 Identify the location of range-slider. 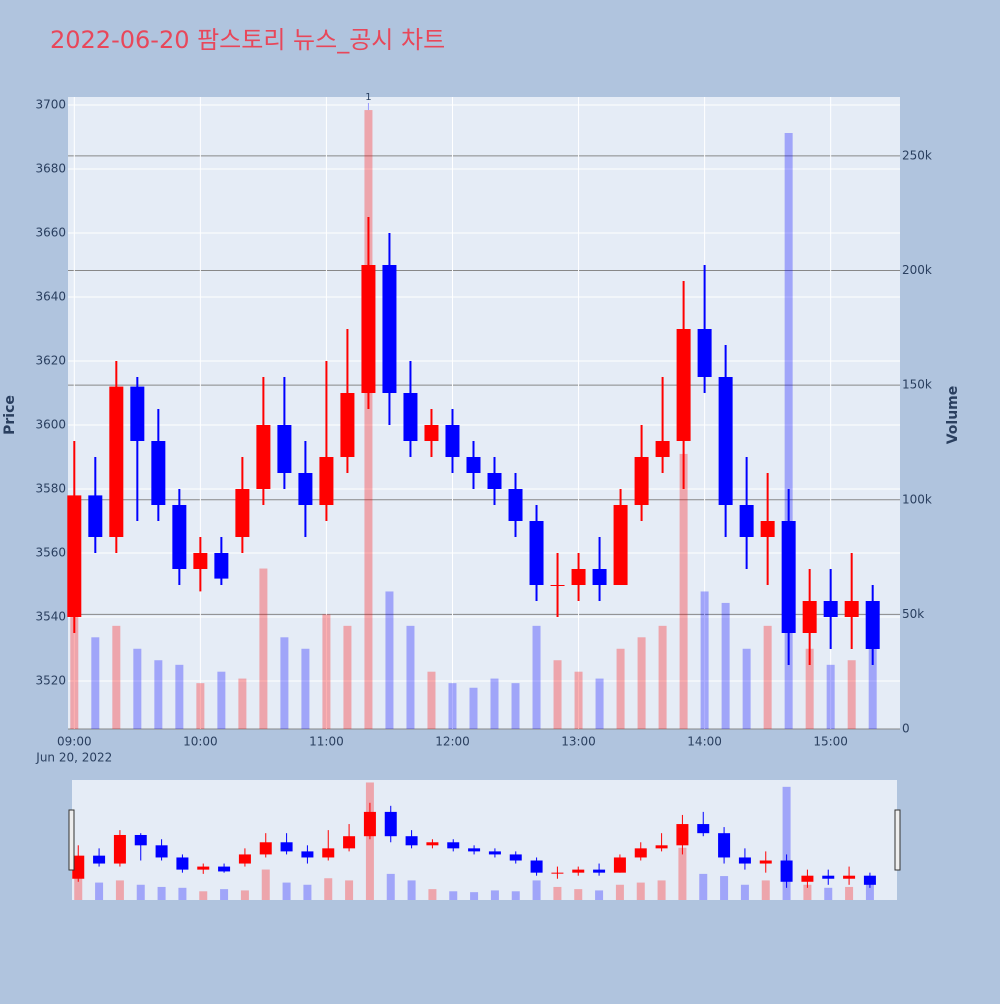
(484, 840).